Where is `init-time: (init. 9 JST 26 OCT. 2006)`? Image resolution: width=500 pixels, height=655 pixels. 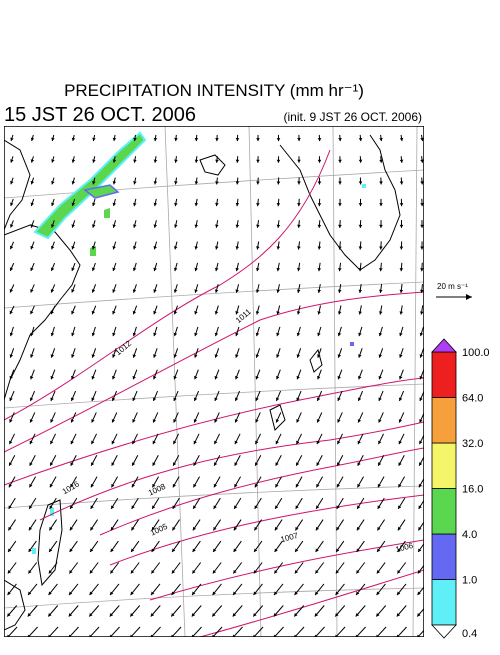 init-time: (init. 9 JST 26 OCT. 2006) is located at coordinates (352, 117).